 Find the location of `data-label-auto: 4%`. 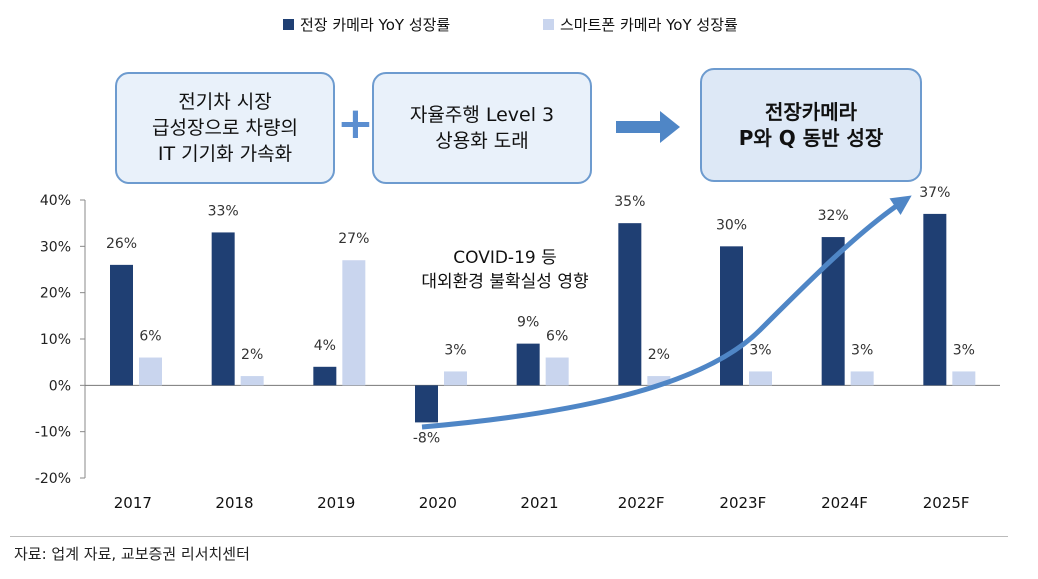

data-label-auto: 4% is located at coordinates (325, 346).